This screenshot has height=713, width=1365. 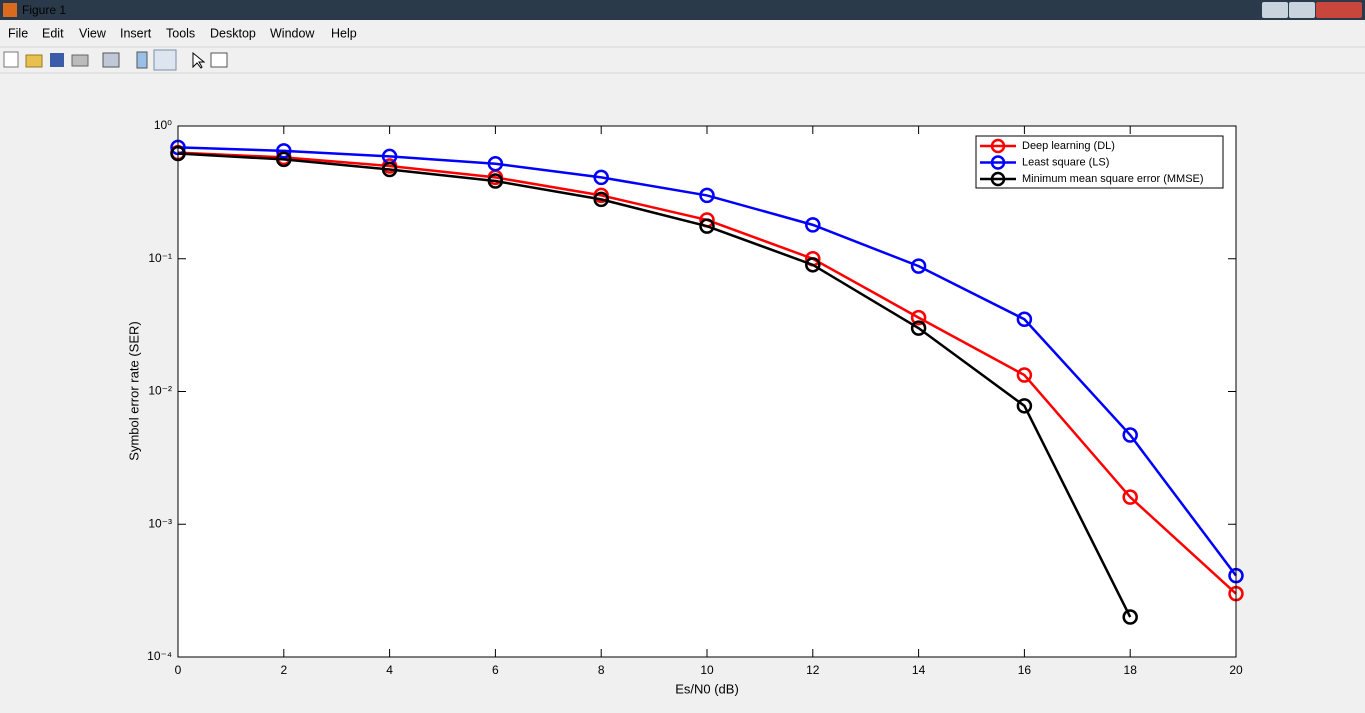 I want to click on colorbar-icon, so click(x=142, y=60).